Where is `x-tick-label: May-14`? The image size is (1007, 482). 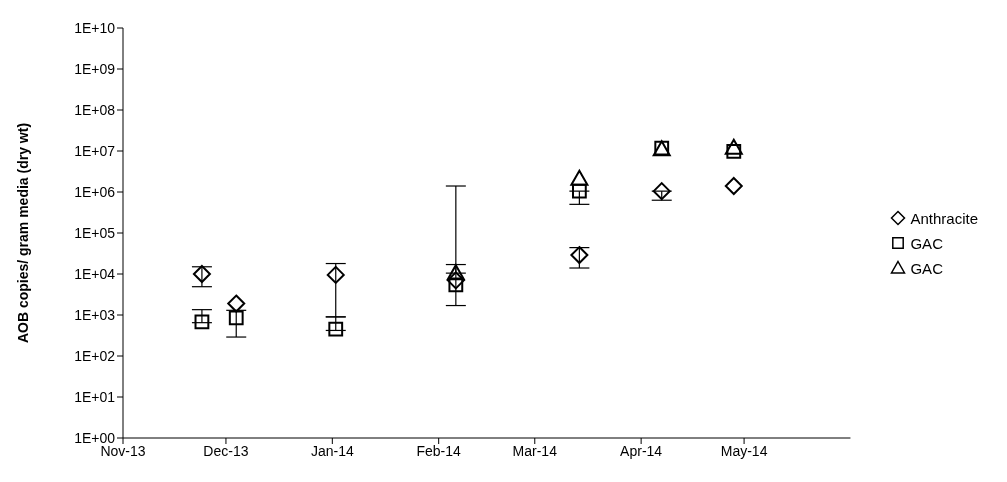
x-tick-label: May-14 is located at coordinates (744, 450).